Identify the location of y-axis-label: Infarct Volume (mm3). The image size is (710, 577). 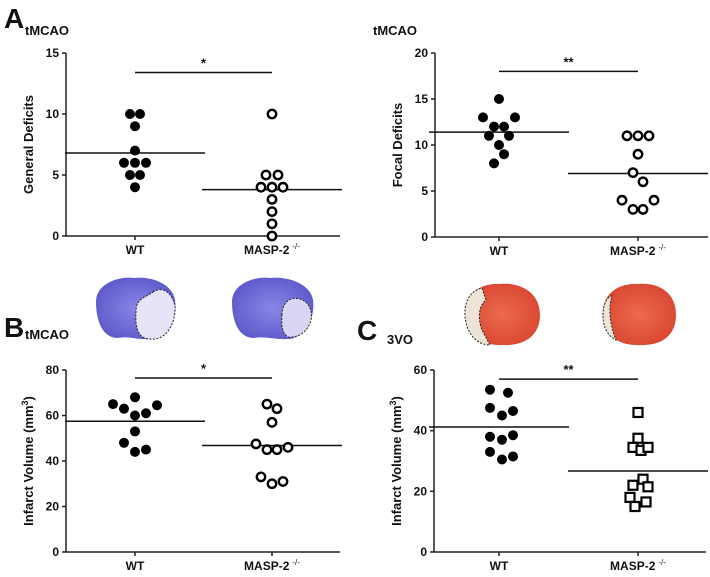
(396, 461).